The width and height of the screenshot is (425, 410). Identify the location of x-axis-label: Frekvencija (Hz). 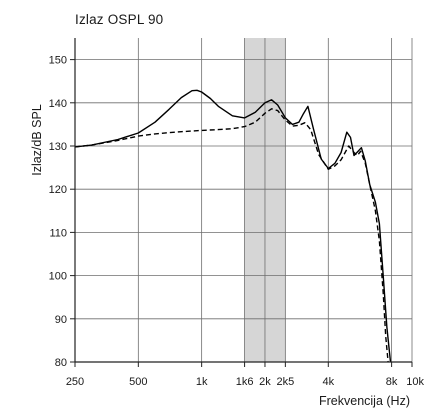
(364, 401).